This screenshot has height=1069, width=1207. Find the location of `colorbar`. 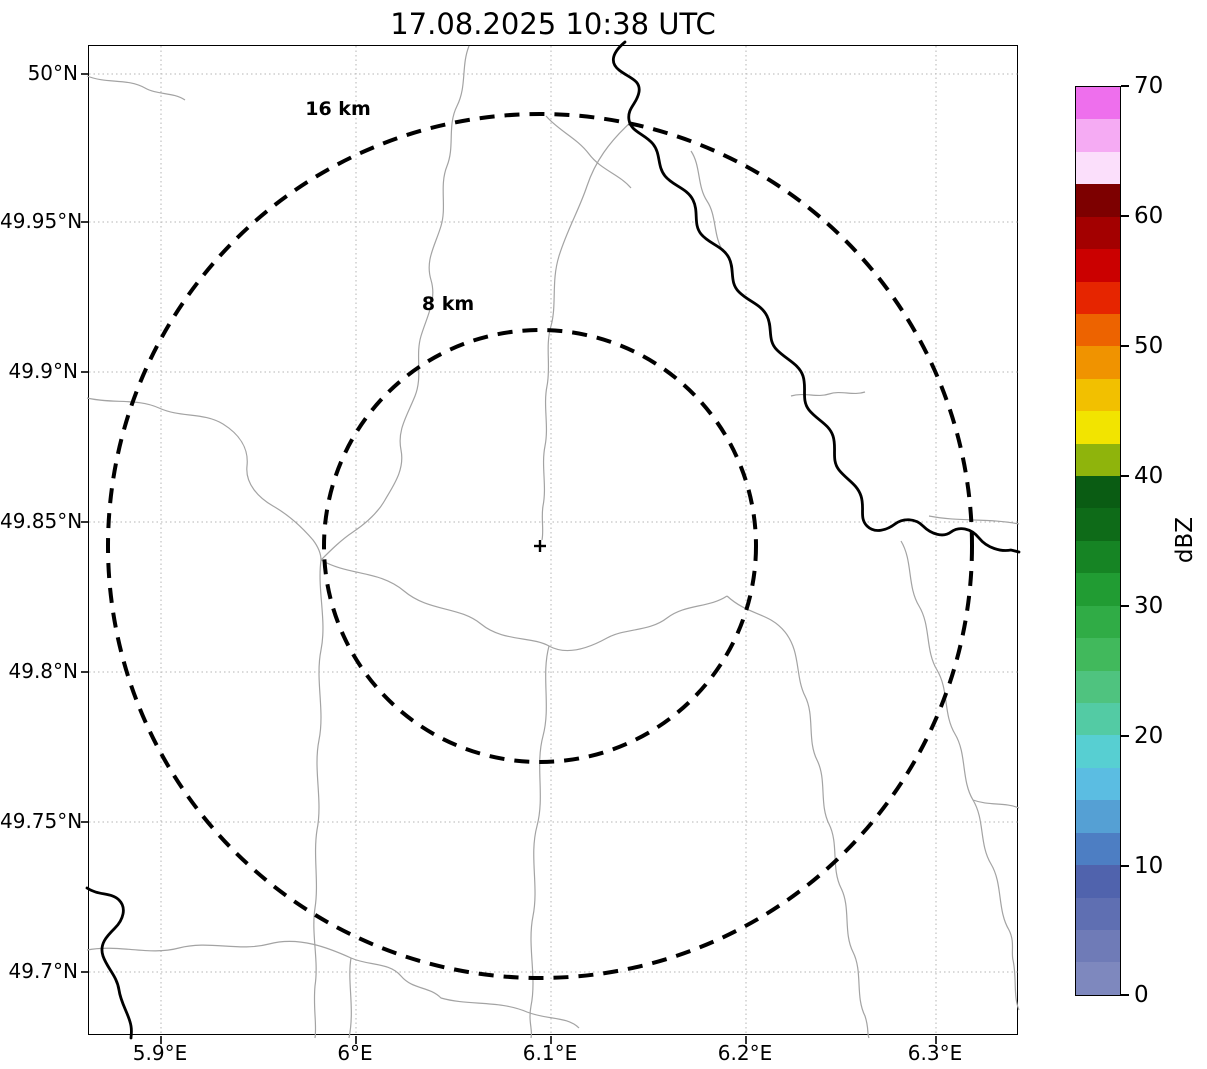

colorbar is located at coordinates (1098, 541).